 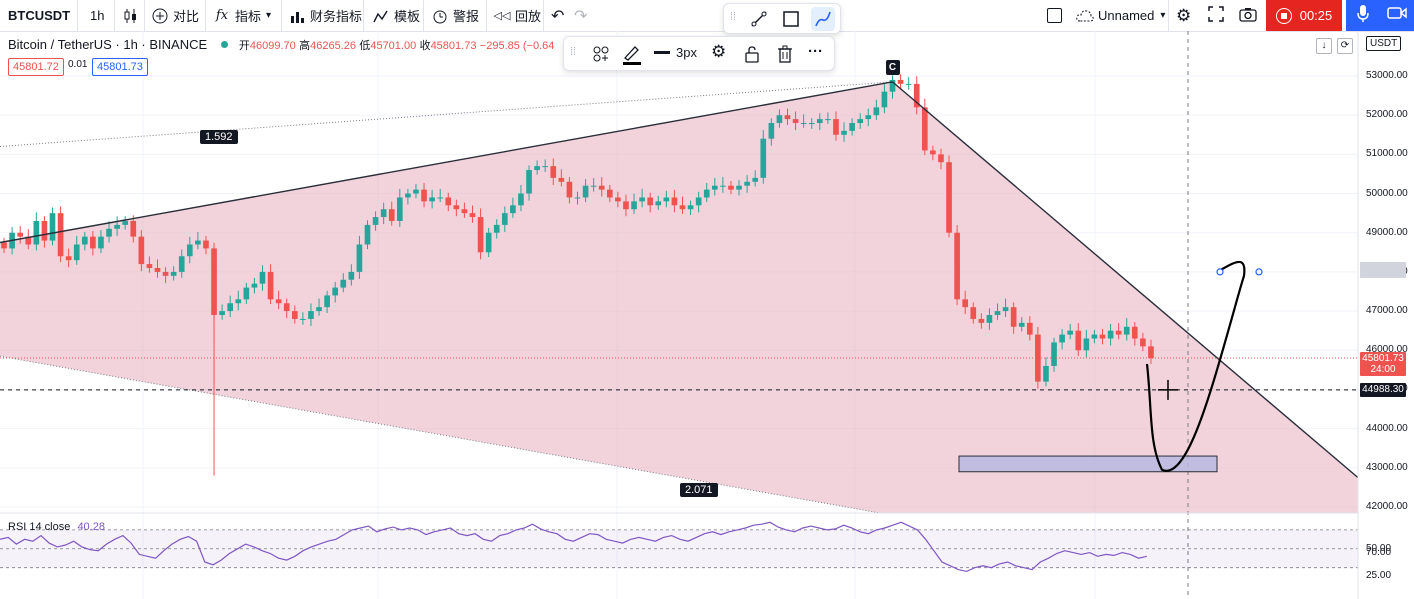 I want to click on templates-button: 模板, so click(x=396, y=15).